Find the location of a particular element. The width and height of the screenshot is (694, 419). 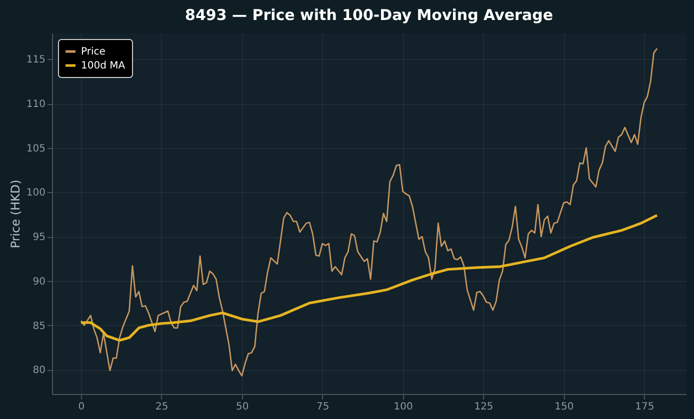

chart-title: 8493 — Price with 100-Day Moving Average is located at coordinates (369, 15).